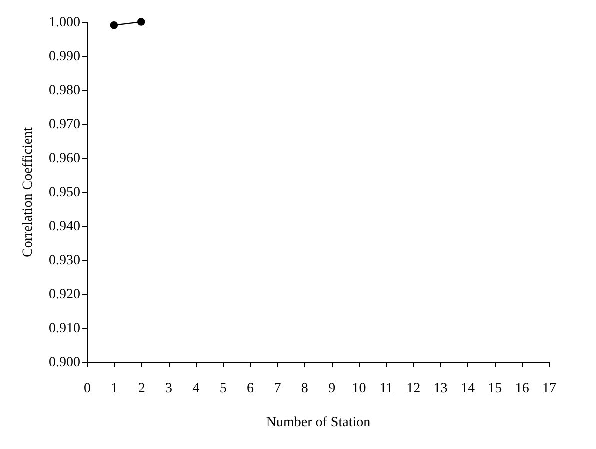  I want to click on y-tick-label: 0.960, so click(64, 159).